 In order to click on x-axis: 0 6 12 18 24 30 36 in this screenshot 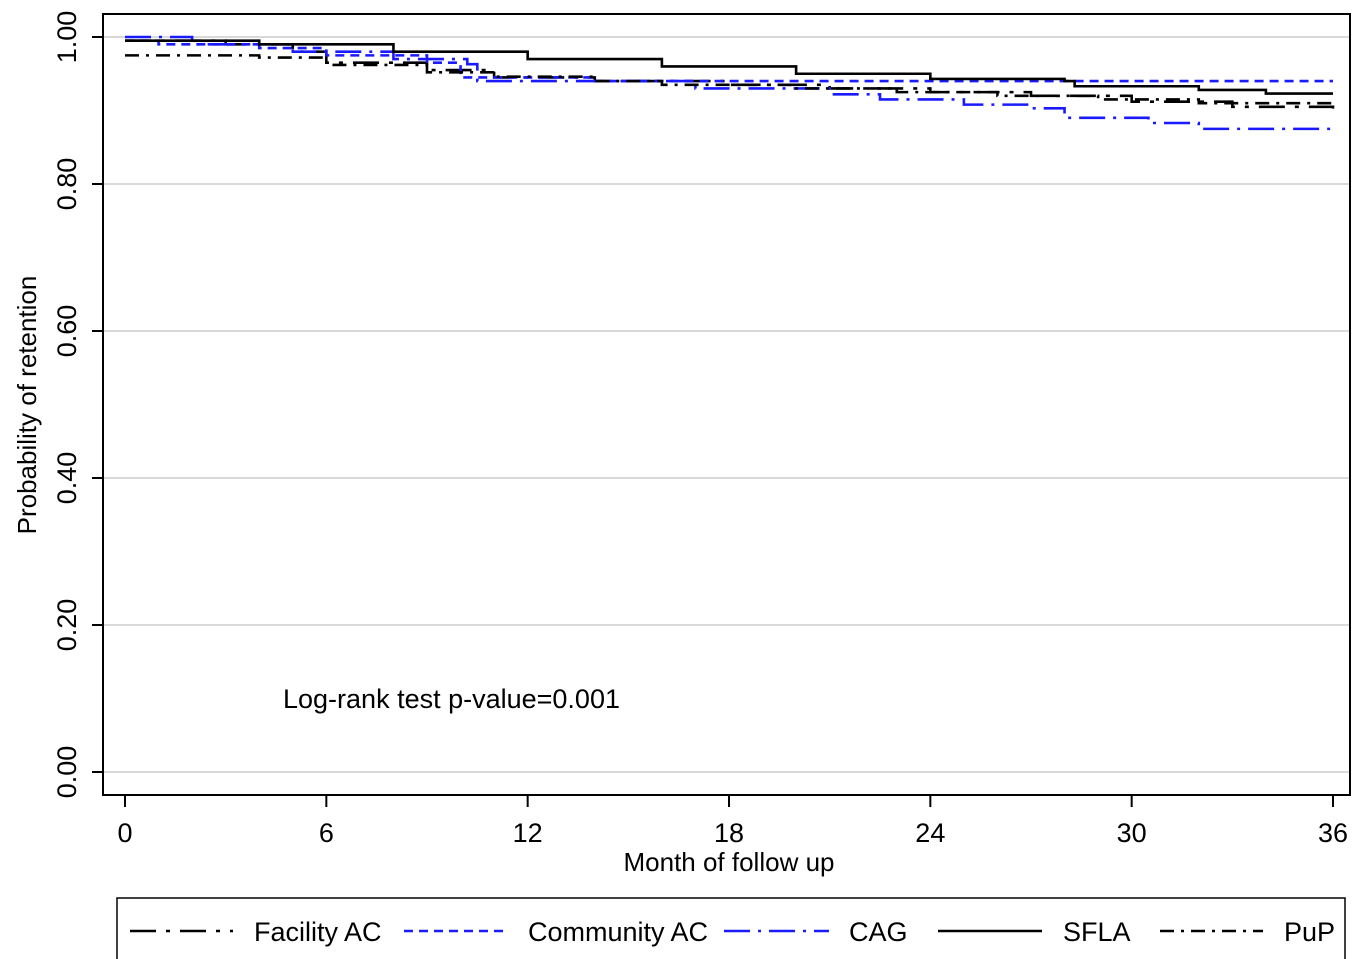, I will do `click(732, 821)`.